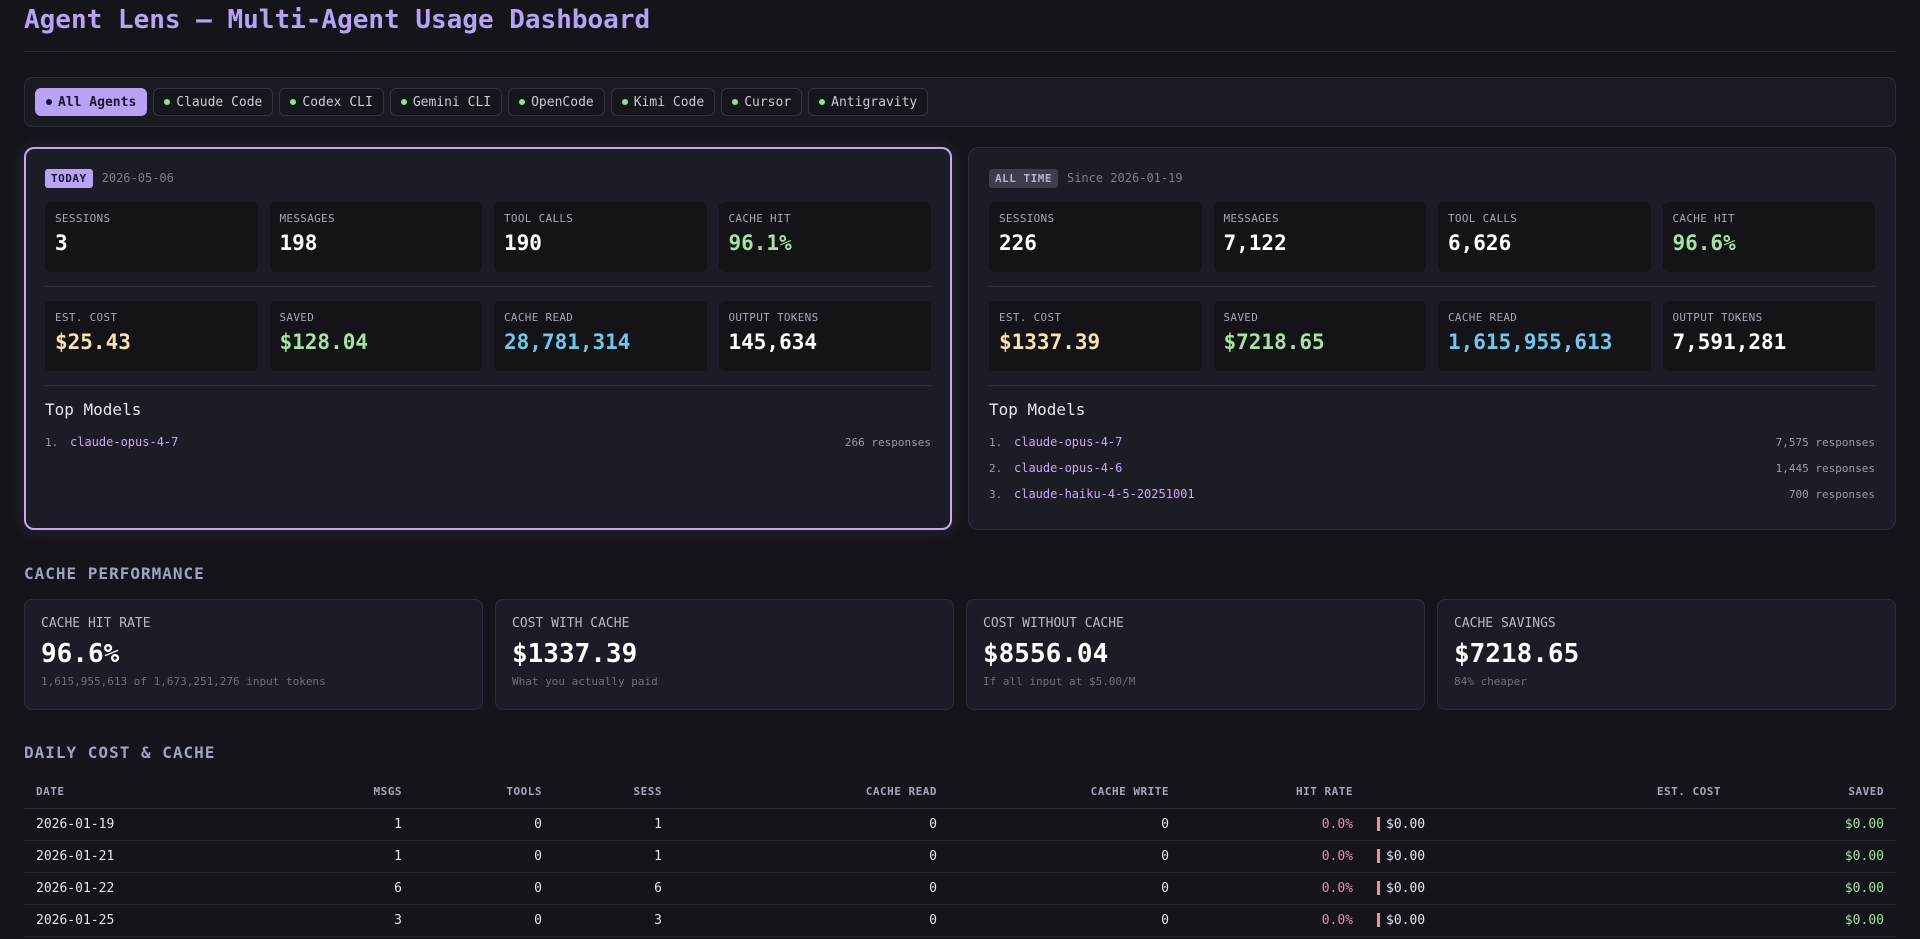  I want to click on column-header-cache-read: CACHE READ, so click(811, 792).